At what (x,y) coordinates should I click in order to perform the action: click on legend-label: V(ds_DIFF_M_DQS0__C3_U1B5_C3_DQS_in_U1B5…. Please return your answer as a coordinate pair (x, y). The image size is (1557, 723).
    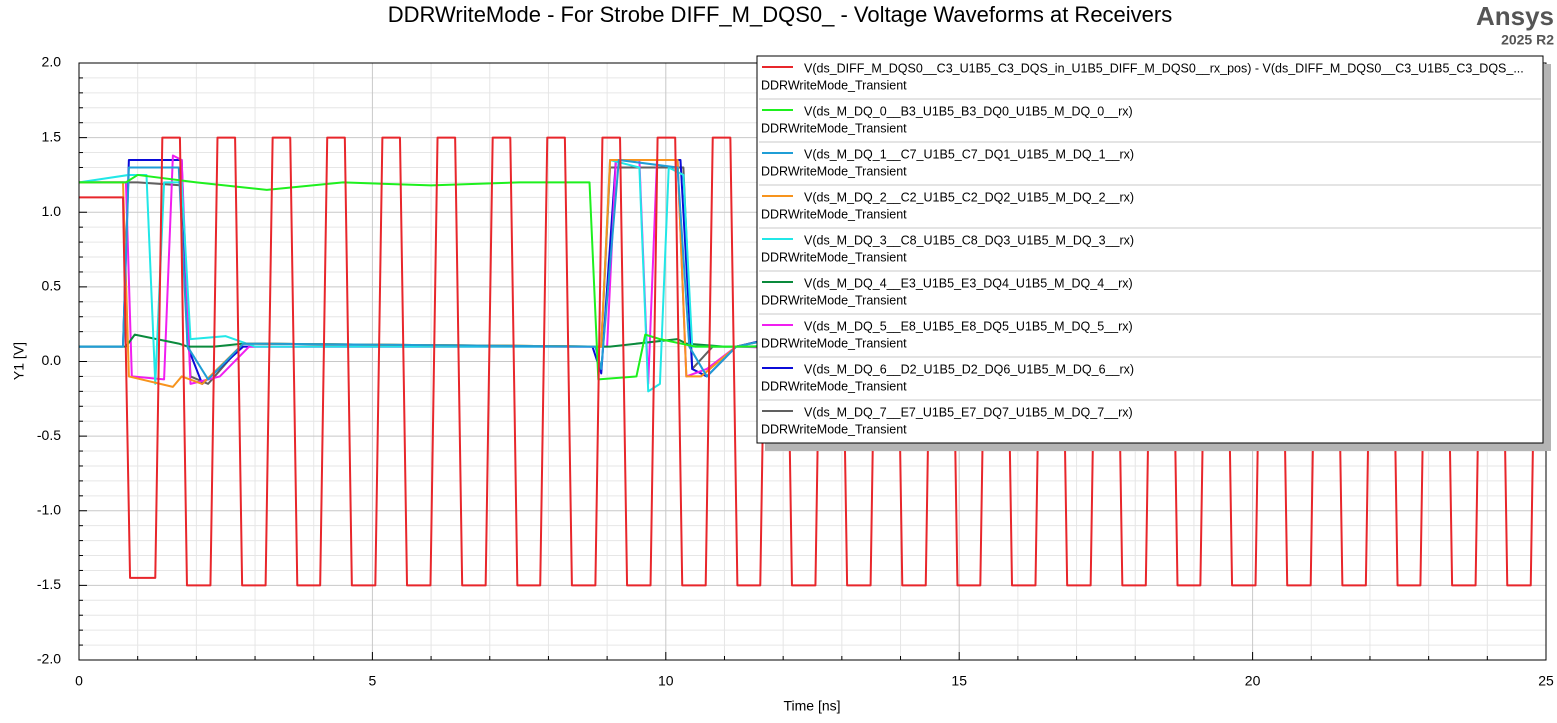
    Looking at the image, I should click on (1164, 68).